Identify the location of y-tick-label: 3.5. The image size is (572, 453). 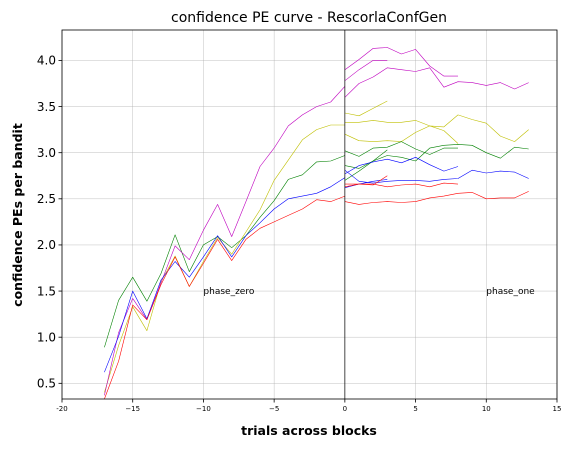
(46, 107).